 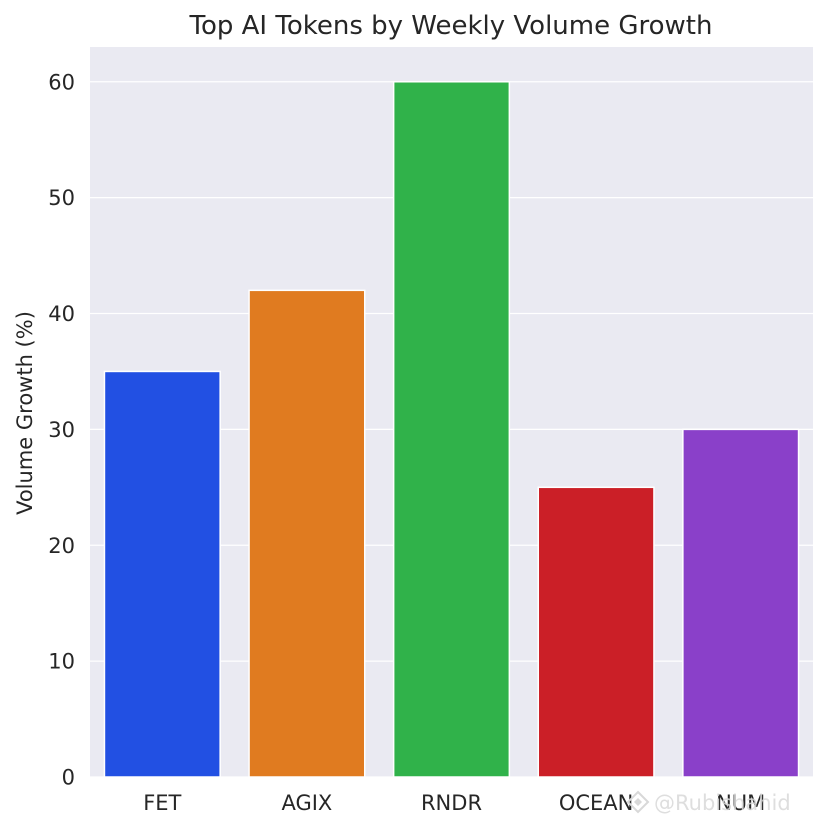 What do you see at coordinates (306, 803) in the screenshot?
I see `x-tick-label: AGIX` at bounding box center [306, 803].